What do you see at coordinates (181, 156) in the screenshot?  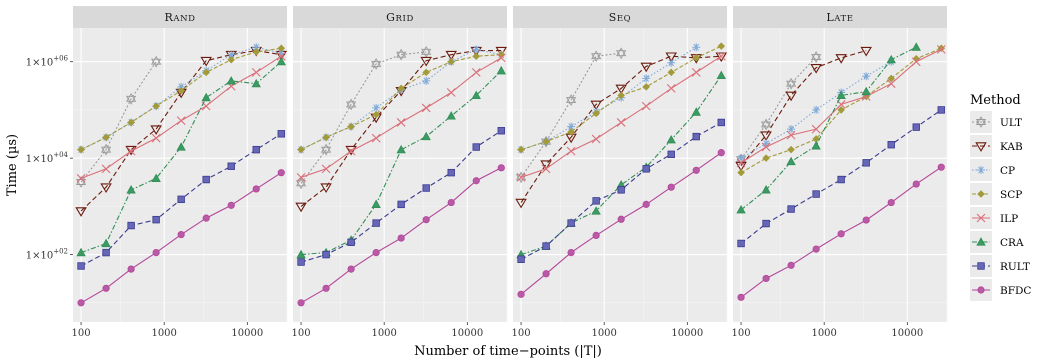 I see `series-cra` at bounding box center [181, 156].